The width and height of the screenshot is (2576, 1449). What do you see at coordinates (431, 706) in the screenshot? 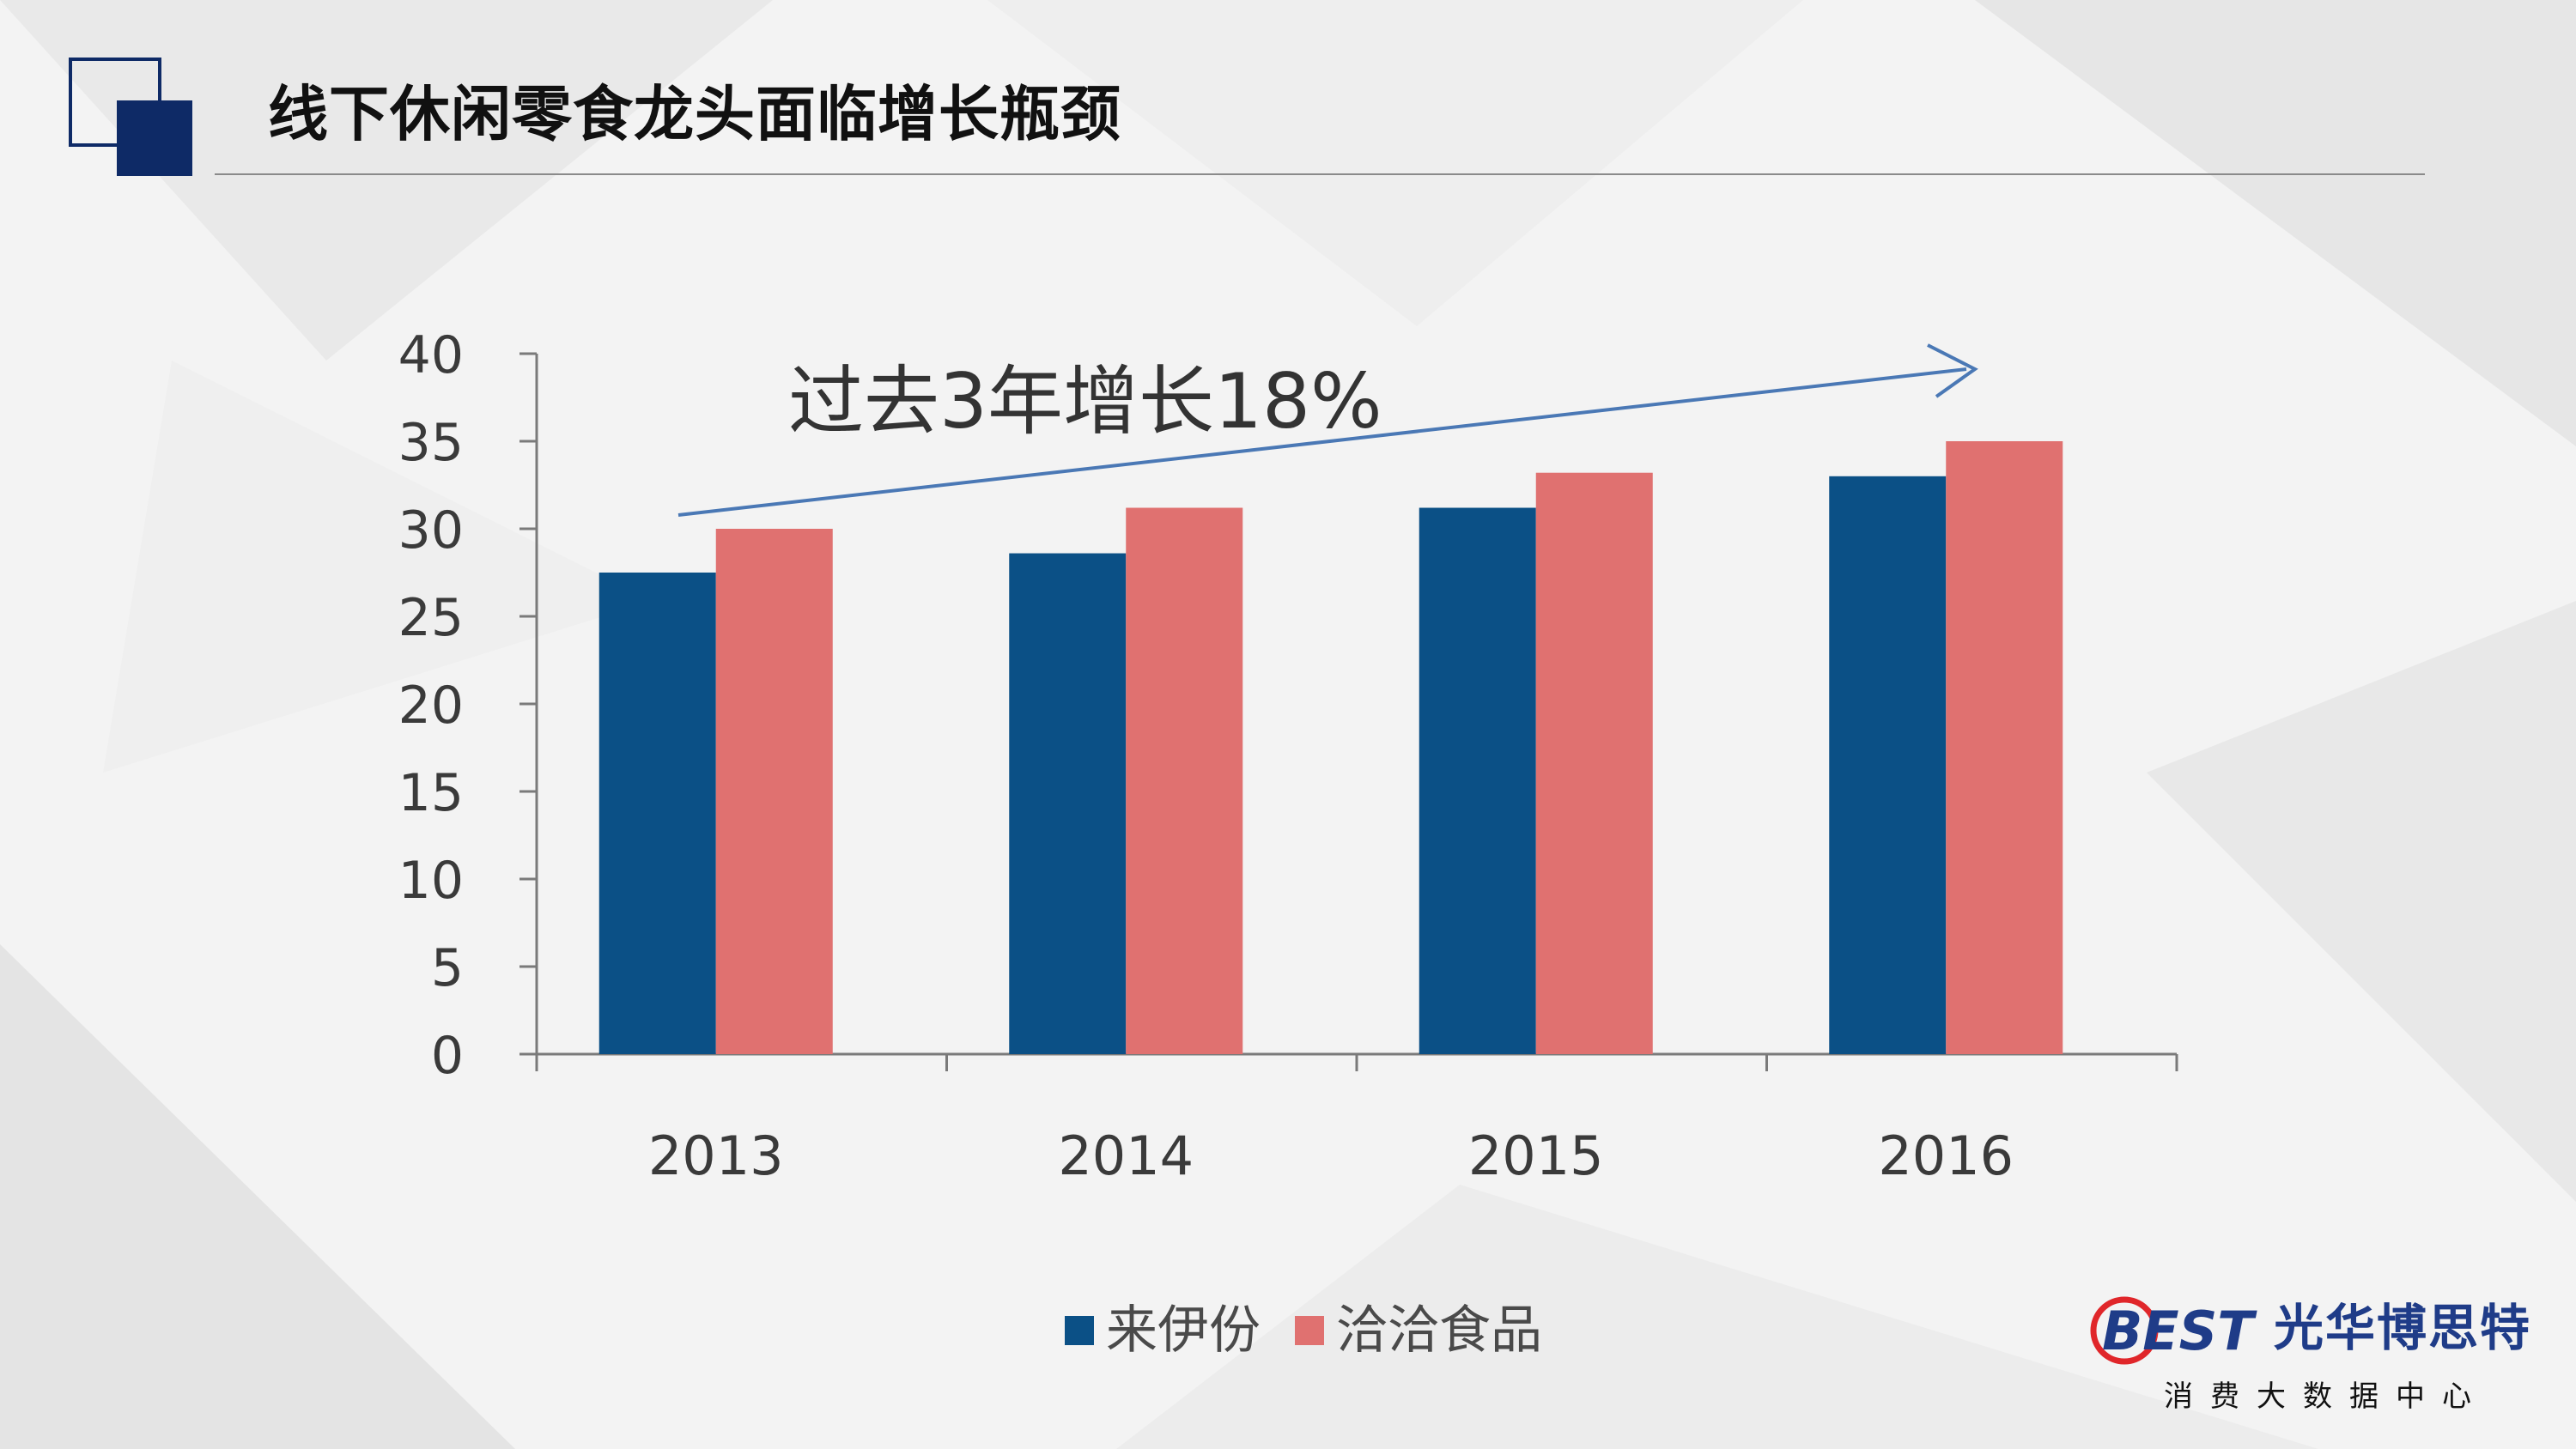
I see `y-tick-label: 20` at bounding box center [431, 706].